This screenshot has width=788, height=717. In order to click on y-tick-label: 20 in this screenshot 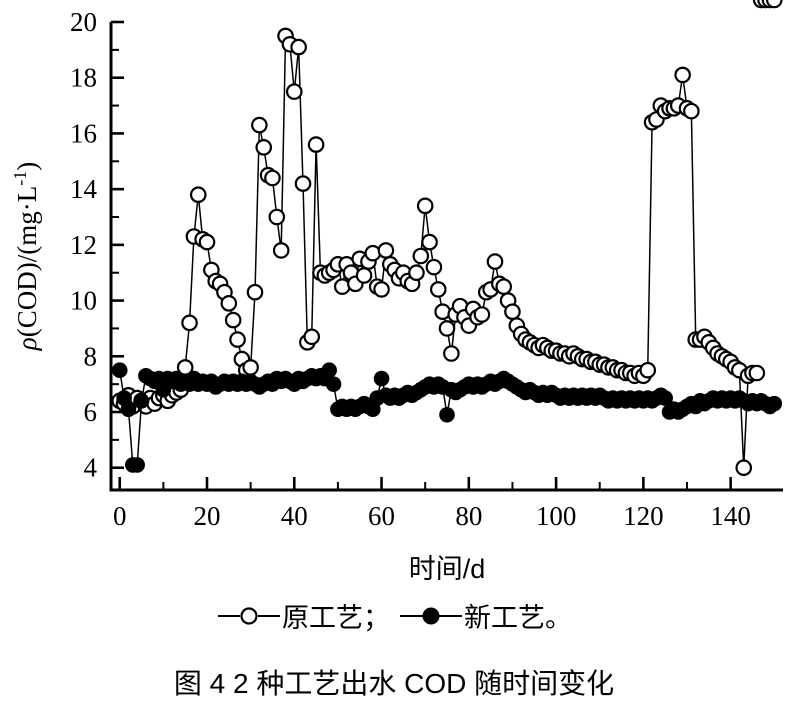, I will do `click(83, 22)`.